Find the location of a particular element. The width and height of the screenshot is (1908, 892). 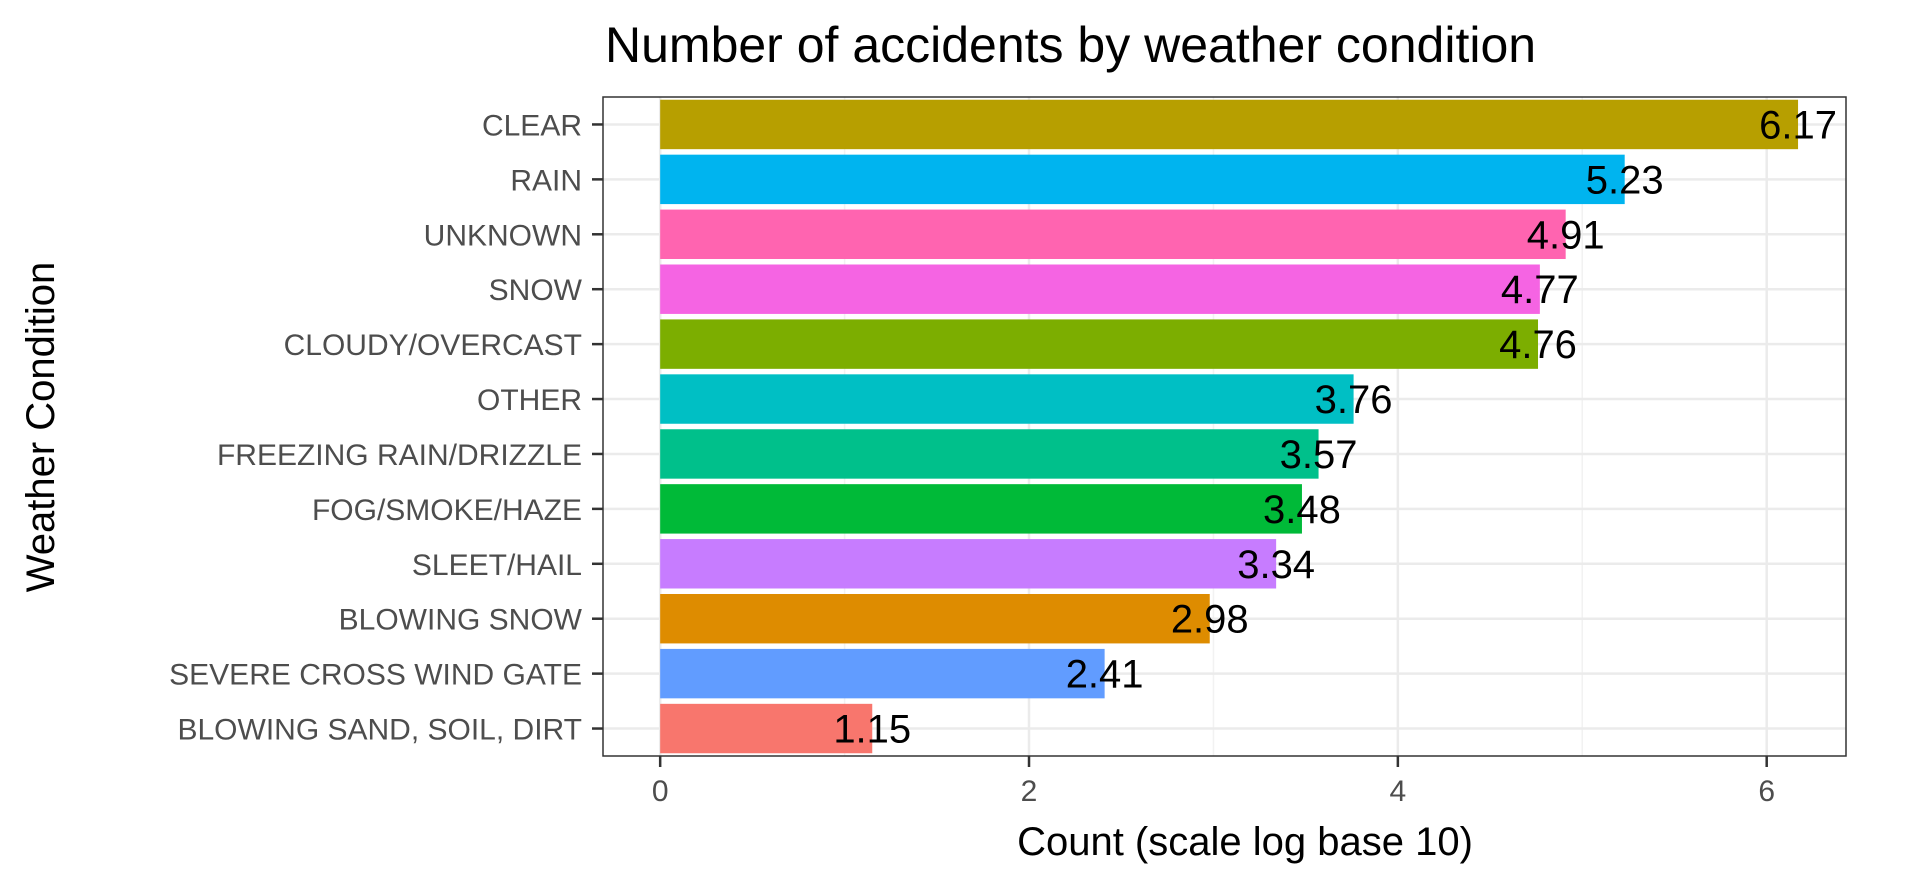

y-tick-label: FREEZING RAIN/DRIZZLE is located at coordinates (399, 455).